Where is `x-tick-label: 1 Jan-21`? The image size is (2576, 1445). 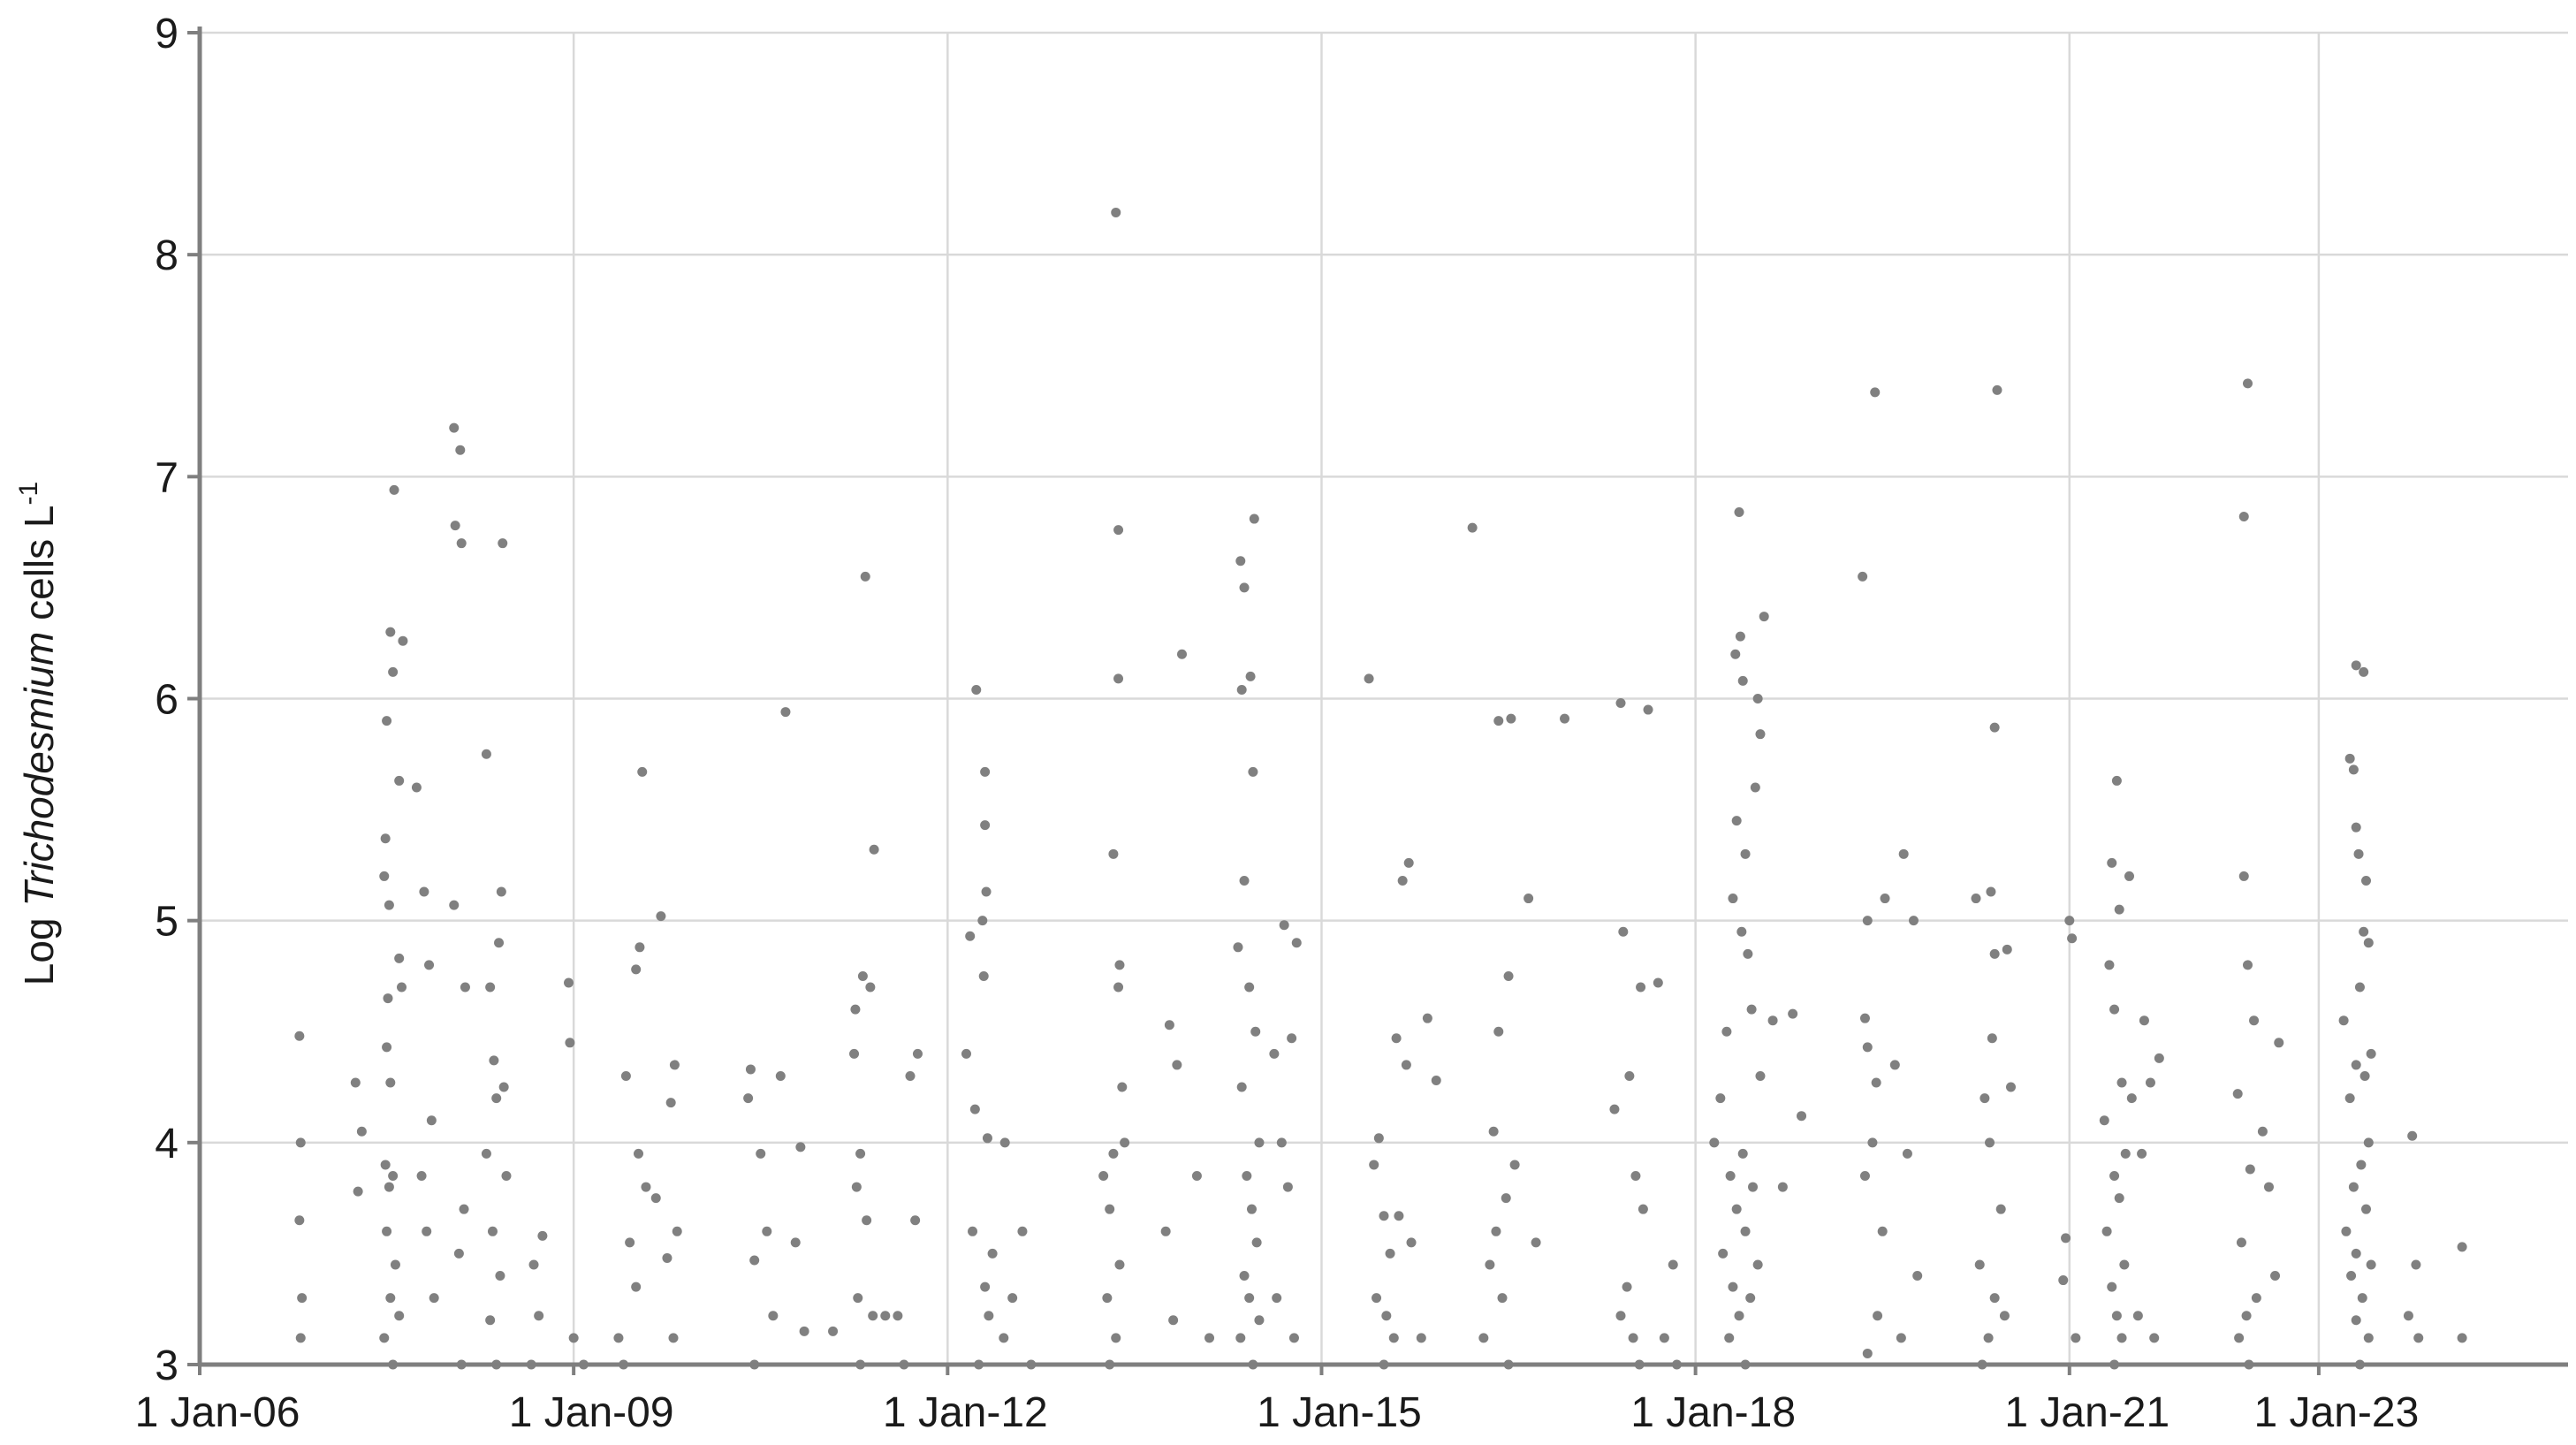
x-tick-label: 1 Jan-21 is located at coordinates (2086, 1412).